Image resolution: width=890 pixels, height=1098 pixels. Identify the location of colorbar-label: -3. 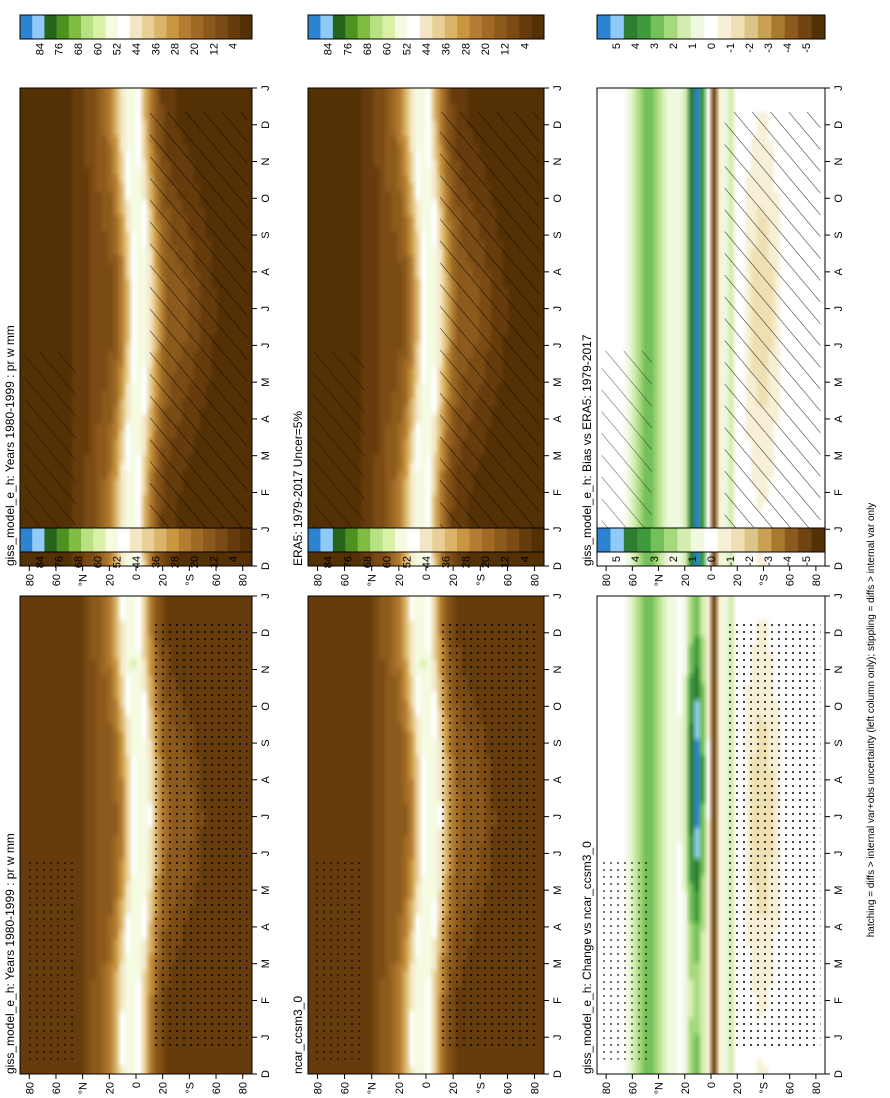
(769, 561).